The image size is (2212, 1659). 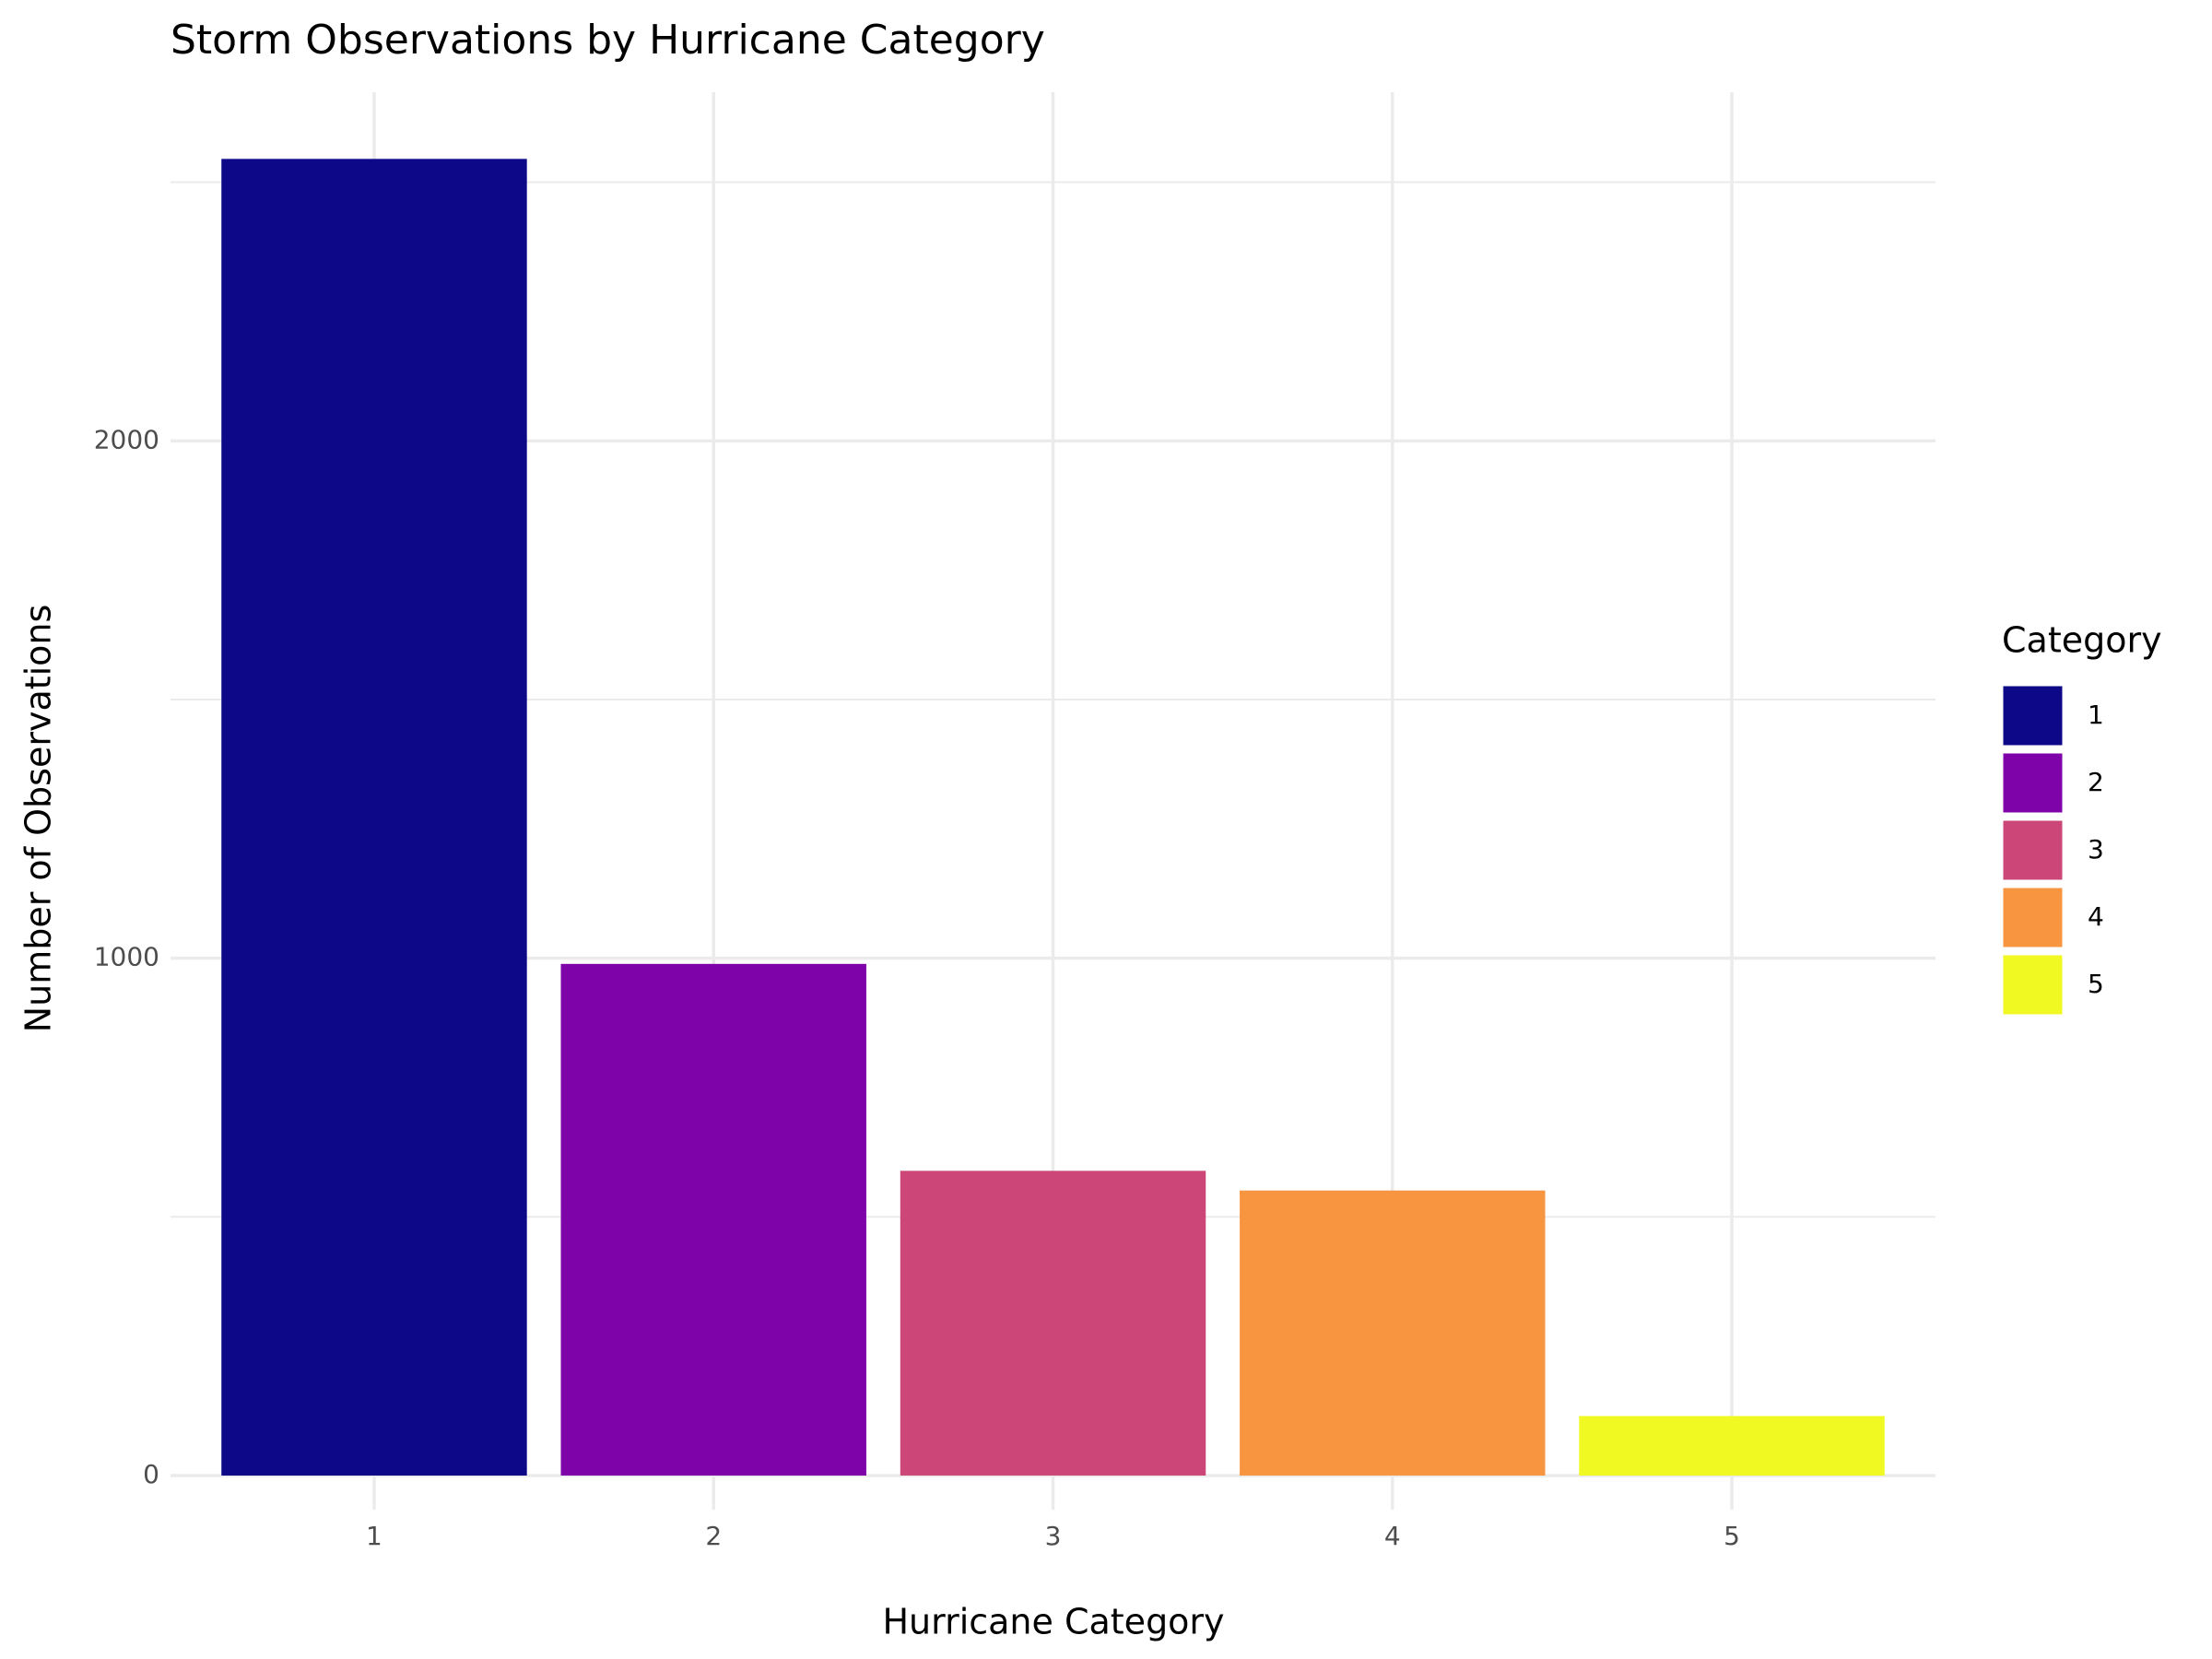 What do you see at coordinates (1392, 1536) in the screenshot?
I see `x-tick-label: 4` at bounding box center [1392, 1536].